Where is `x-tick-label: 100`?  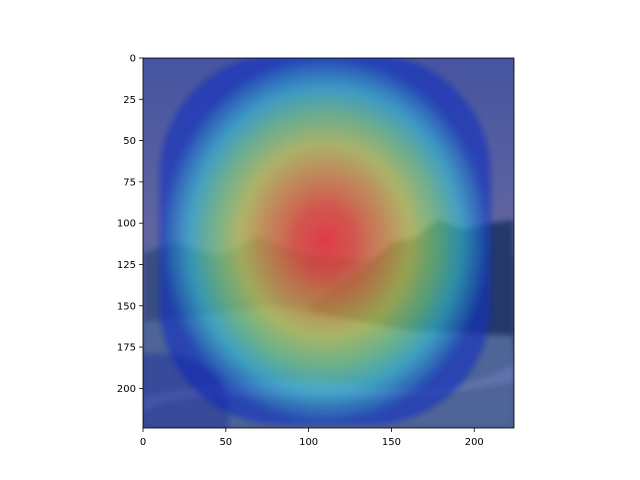 x-tick-label: 100 is located at coordinates (308, 442).